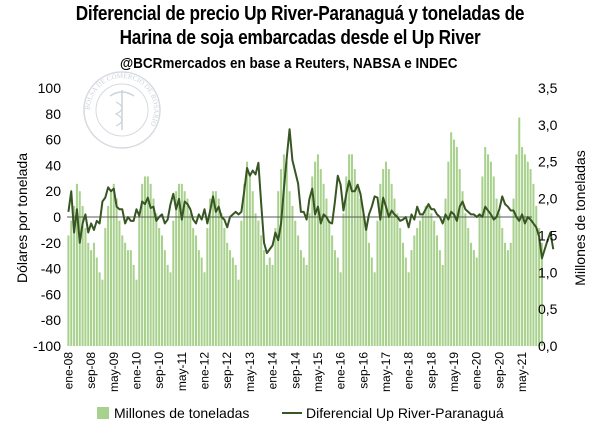 This screenshot has height=434, width=600. I want to click on x-tick-label: may-17, so click(386, 372).